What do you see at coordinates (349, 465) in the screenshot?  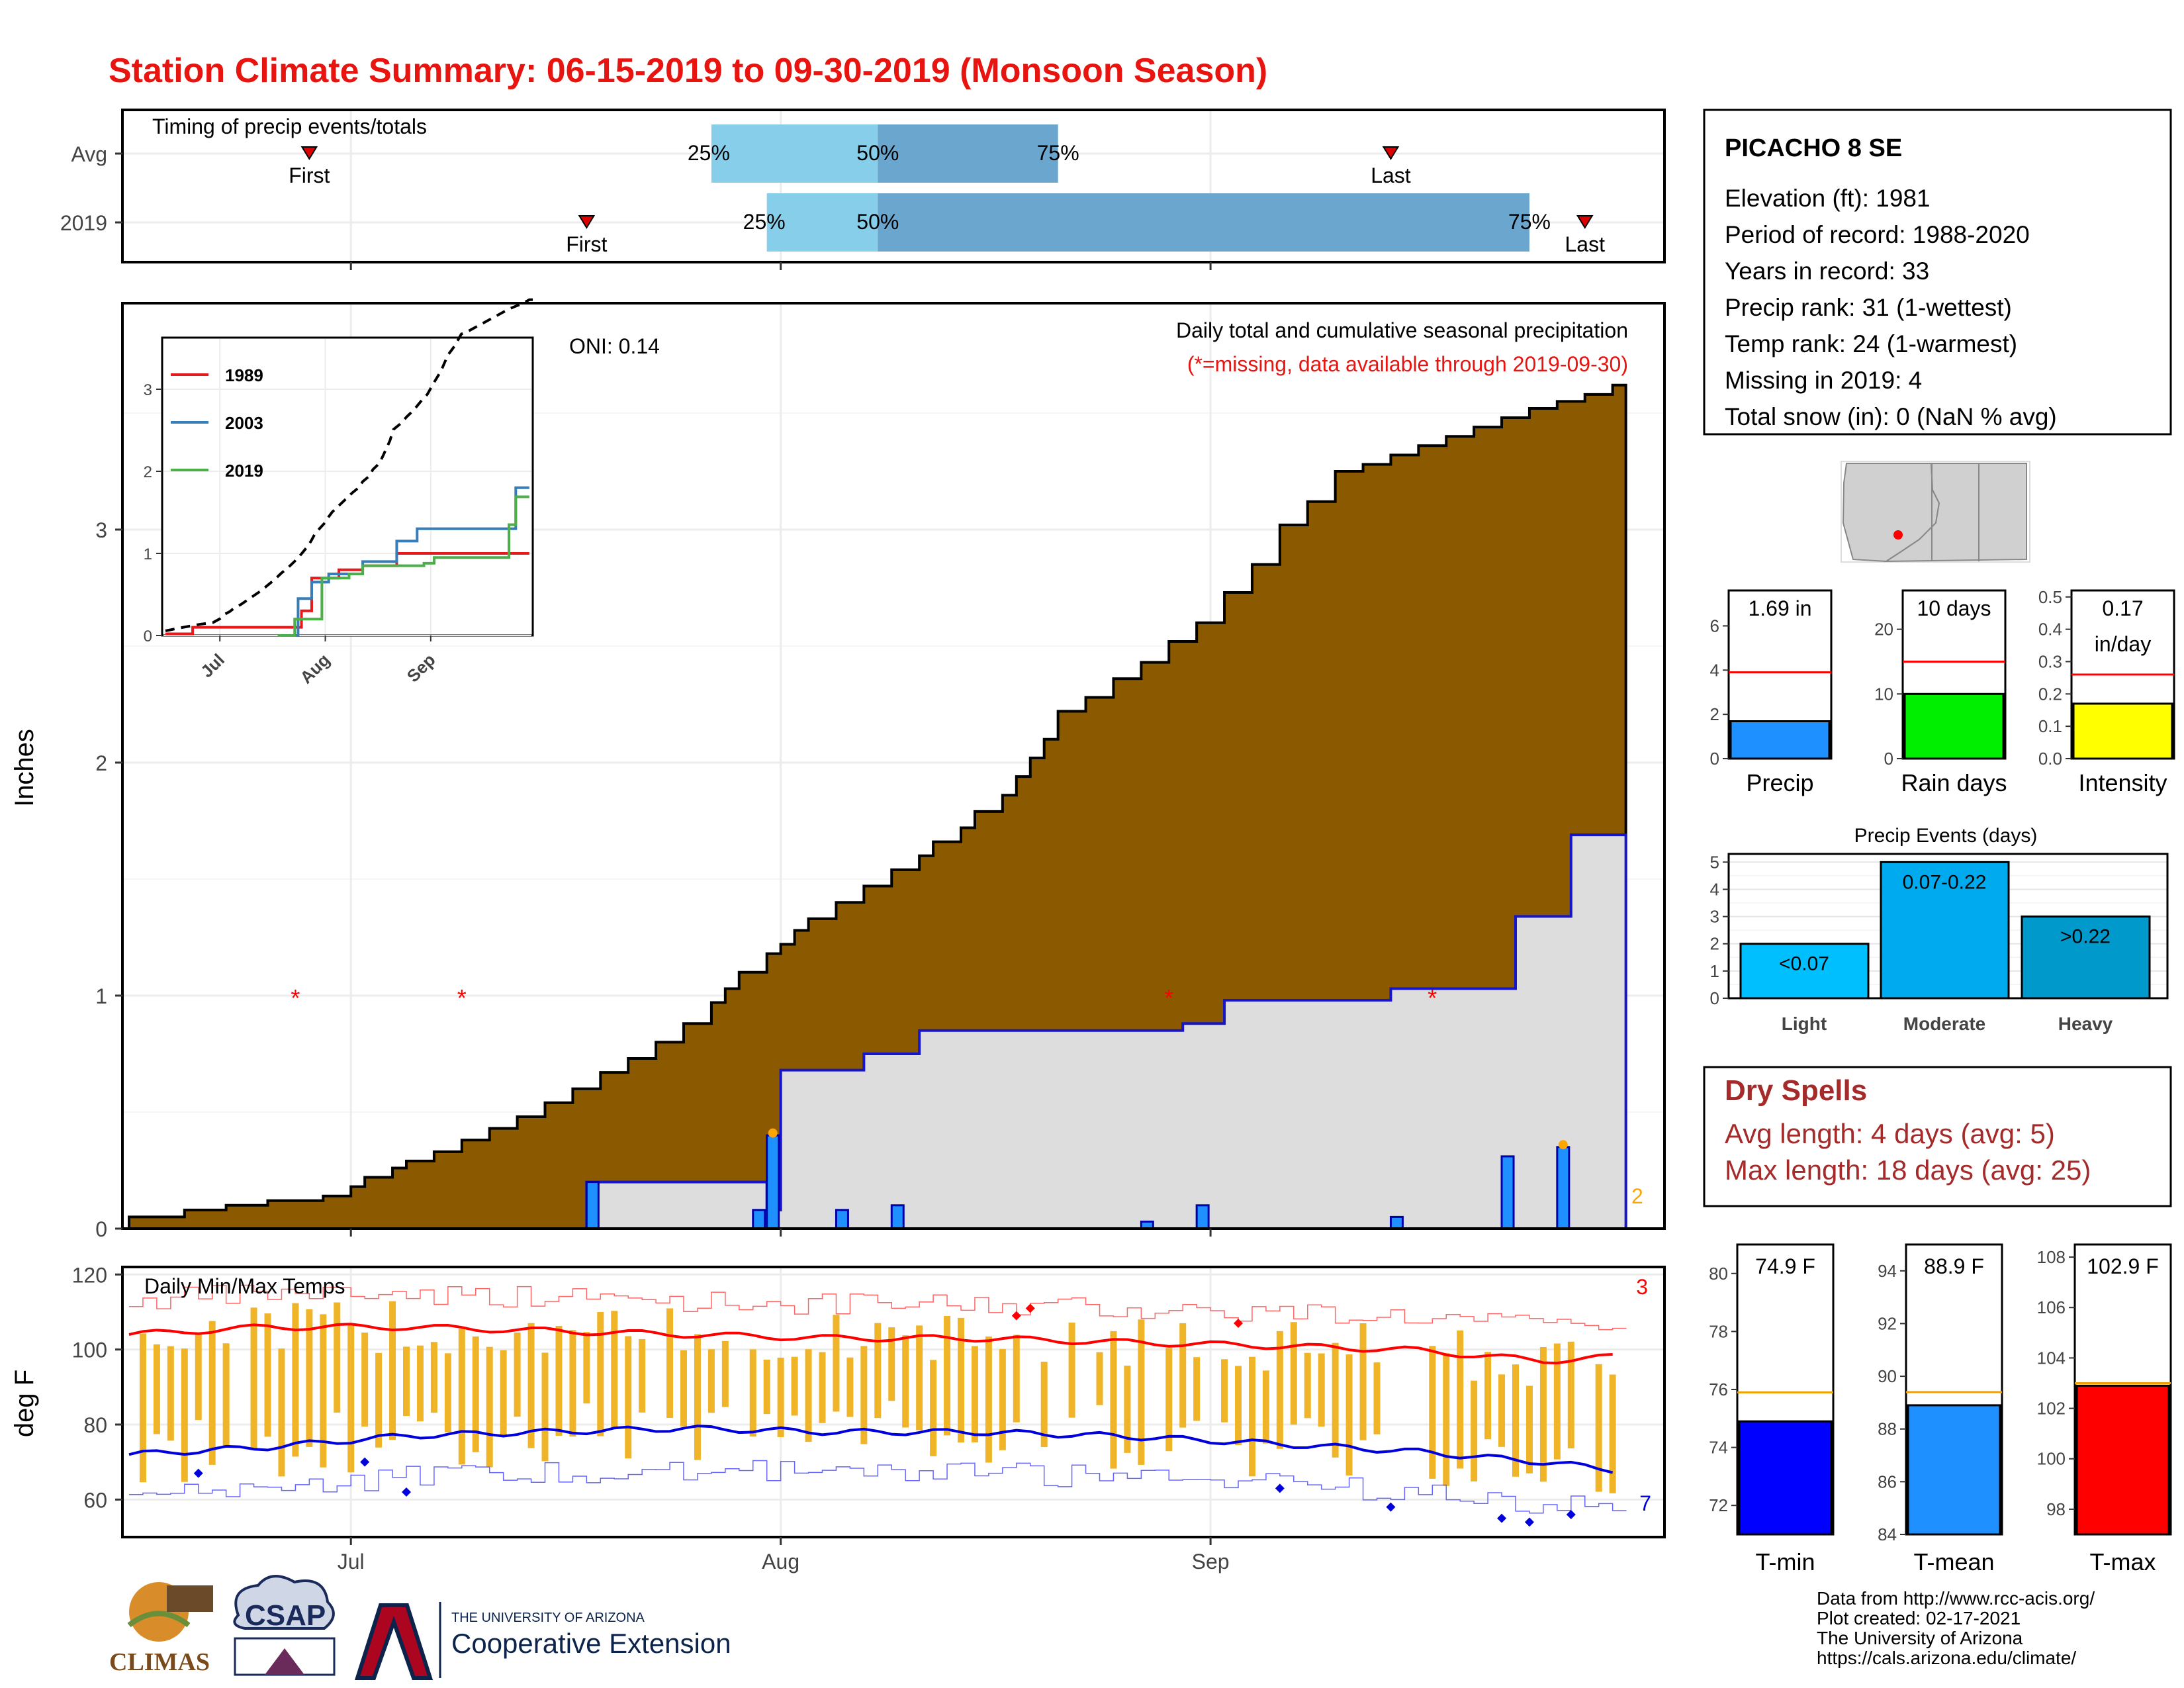 I see `inset-avg-dashed-line` at bounding box center [349, 465].